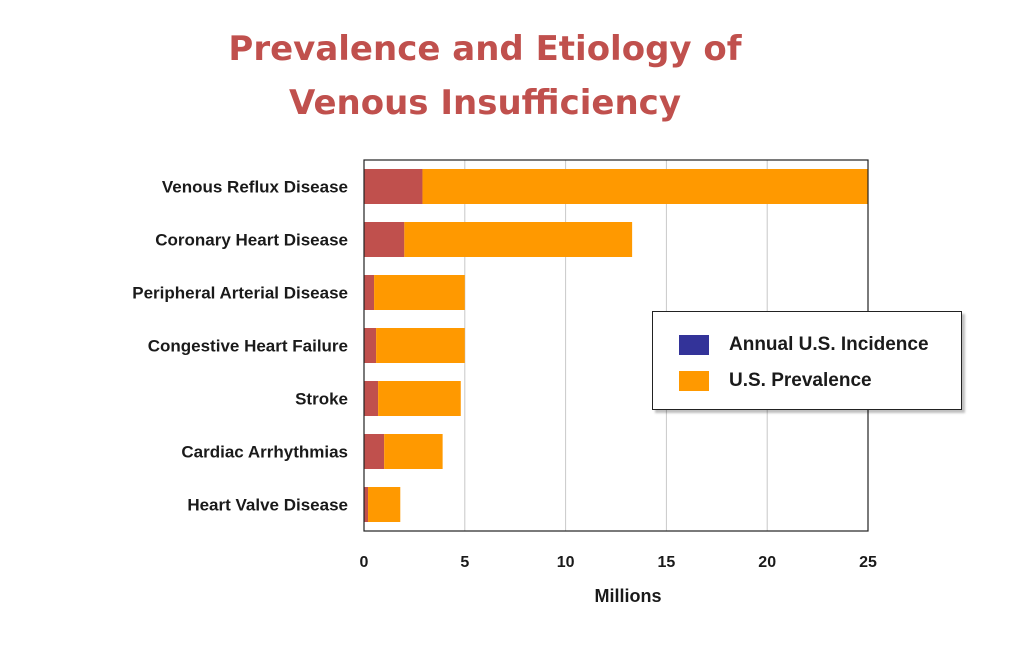 This screenshot has height=653, width=1024. I want to click on category-label-6: Cardiac Arrhythmias, so click(264, 452).